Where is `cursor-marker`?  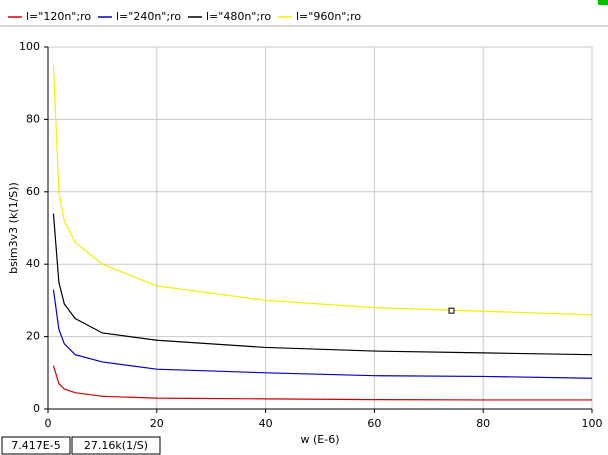 cursor-marker is located at coordinates (451, 310).